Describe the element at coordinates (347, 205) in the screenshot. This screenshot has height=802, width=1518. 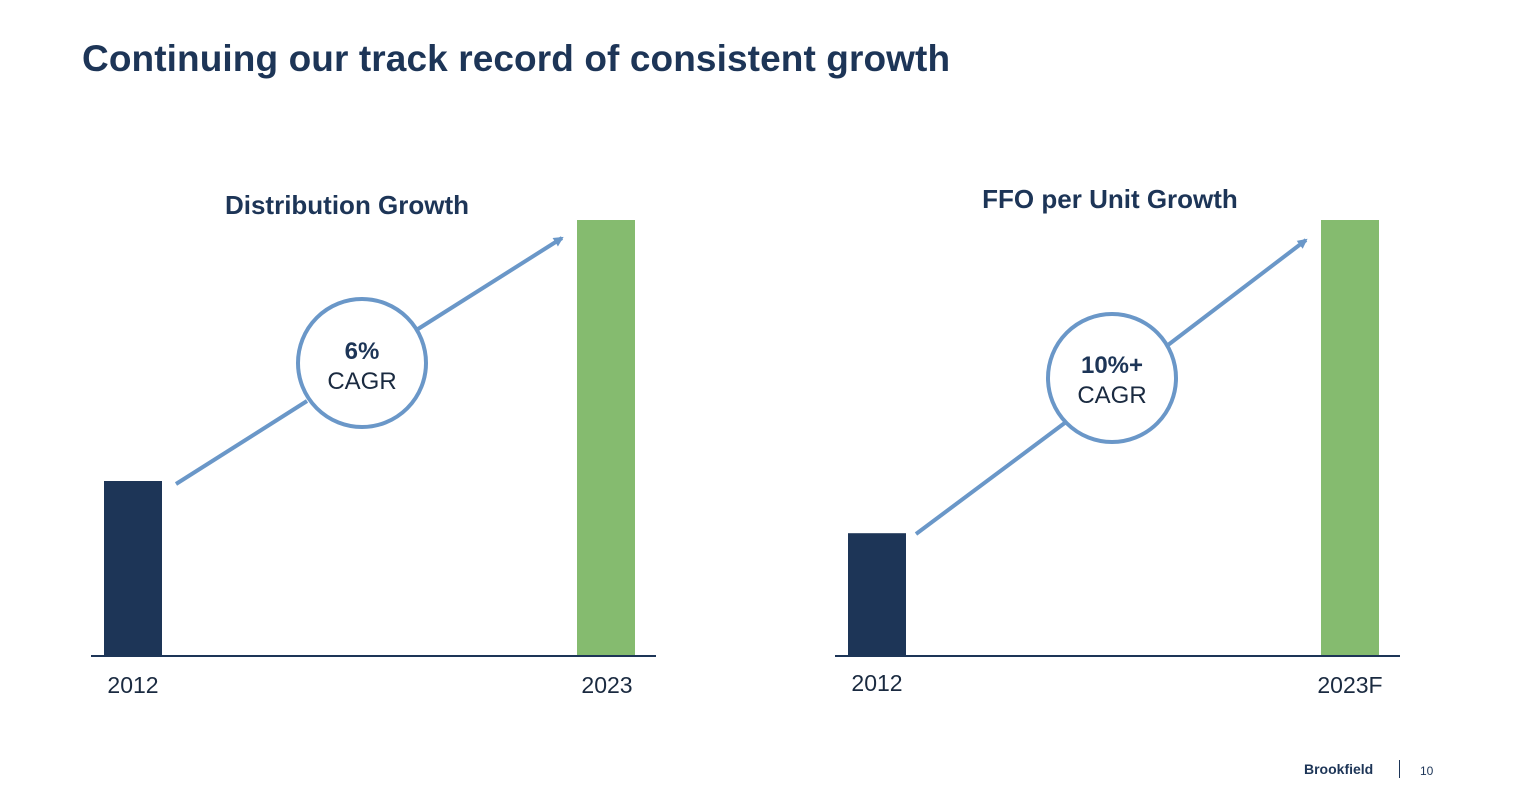
I see `chart-title: Distribution Growth` at that location.